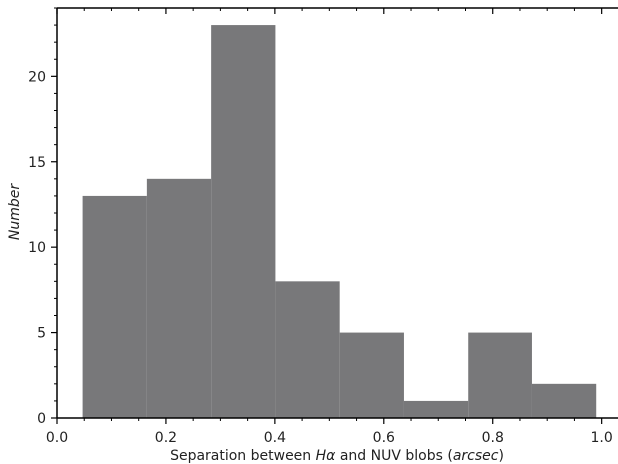 Image resolution: width=618 pixels, height=464 pixels. I want to click on y-tick-label: 5, so click(41, 334).